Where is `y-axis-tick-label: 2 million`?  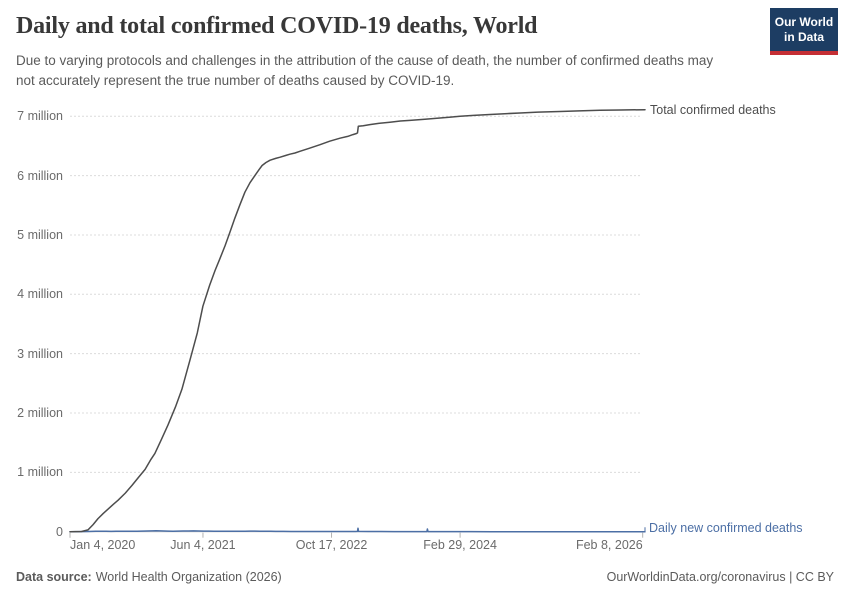
y-axis-tick-label: 2 million is located at coordinates (40, 413).